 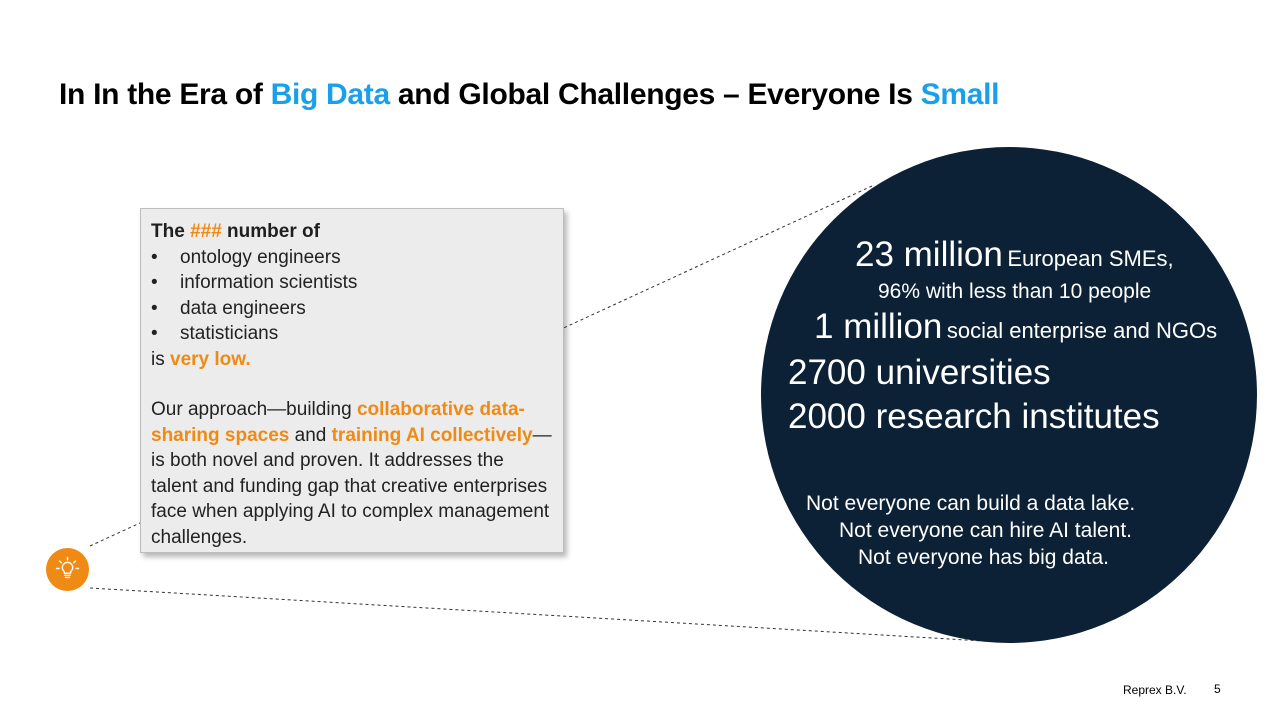 What do you see at coordinates (1090, 258) in the screenshot?
I see `stat-smes-label: European SMEs,` at bounding box center [1090, 258].